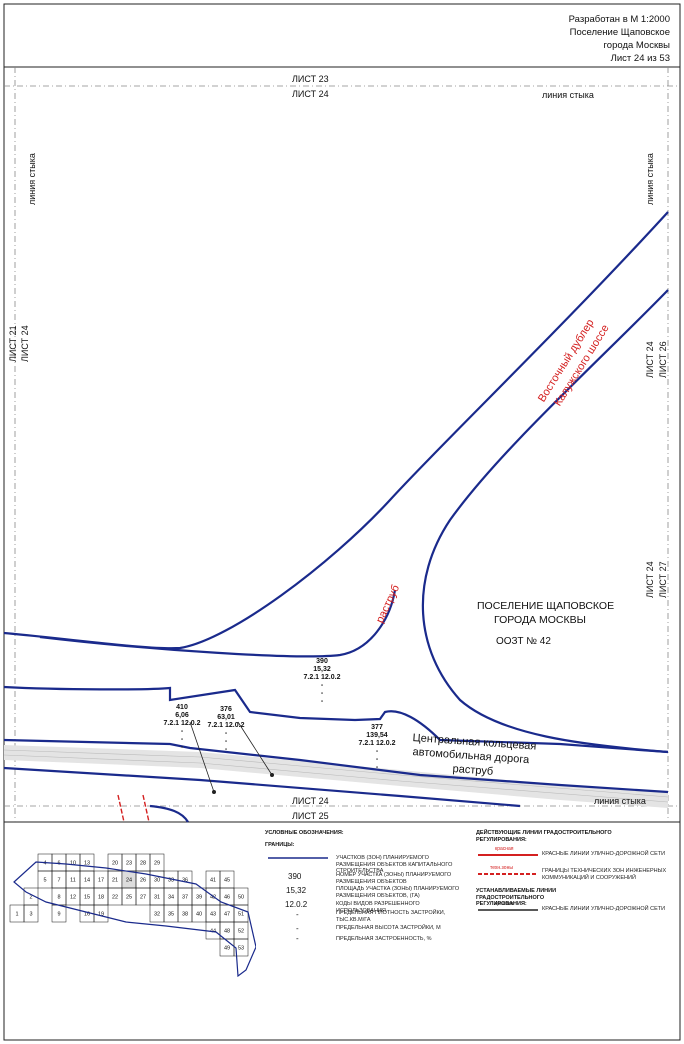 This screenshot has height=1044, width=684. I want to click on boundary-ckad-mid, so click(336, 766).